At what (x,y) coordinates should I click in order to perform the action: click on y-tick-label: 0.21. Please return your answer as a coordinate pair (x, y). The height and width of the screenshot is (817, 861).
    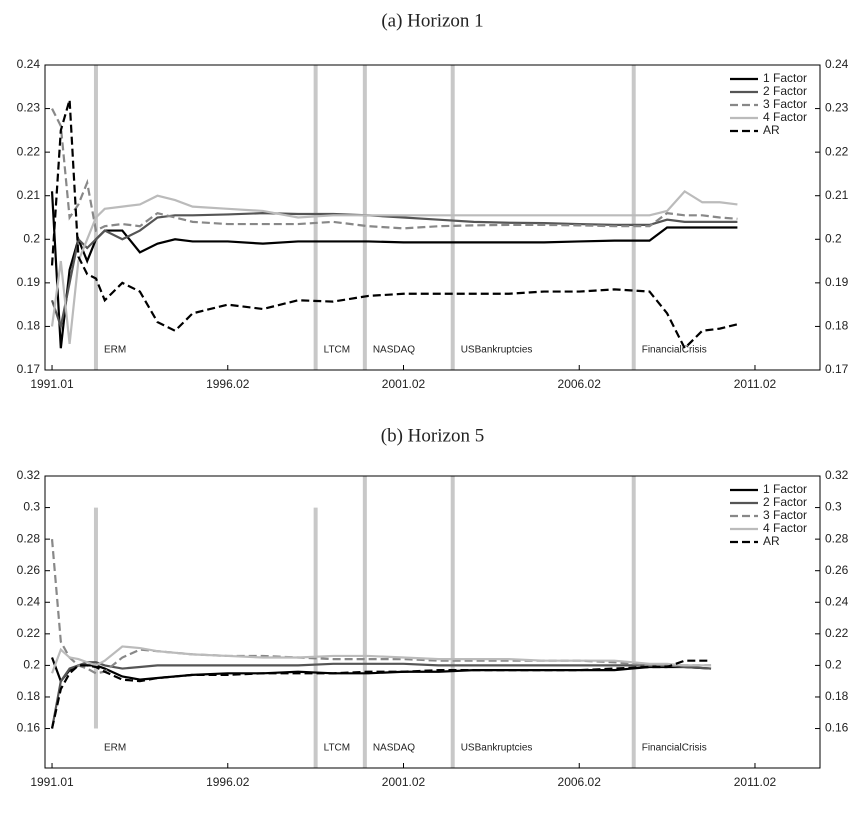
    Looking at the image, I should click on (29, 195).